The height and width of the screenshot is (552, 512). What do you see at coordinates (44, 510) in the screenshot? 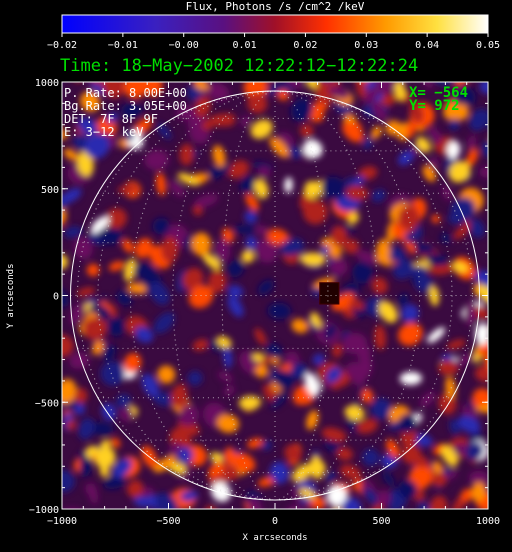
I see `y-tick-label: −1000` at bounding box center [44, 510].